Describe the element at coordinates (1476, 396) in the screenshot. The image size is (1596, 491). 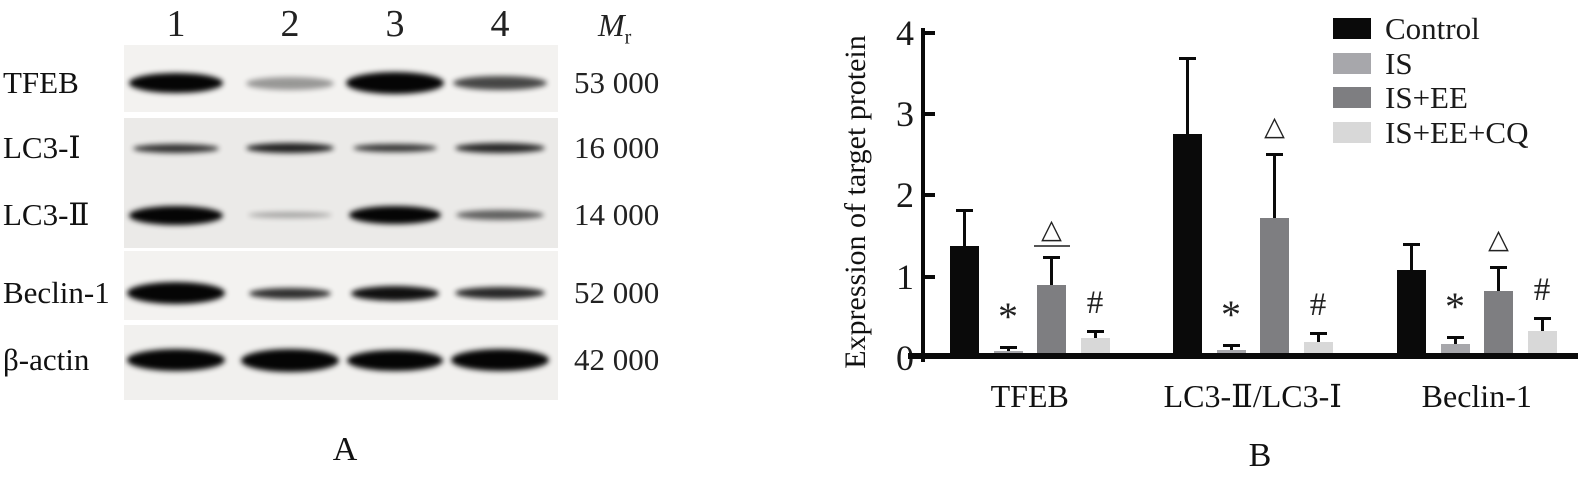
I see `category-label-Beclin-1: Beclin-1` at that location.